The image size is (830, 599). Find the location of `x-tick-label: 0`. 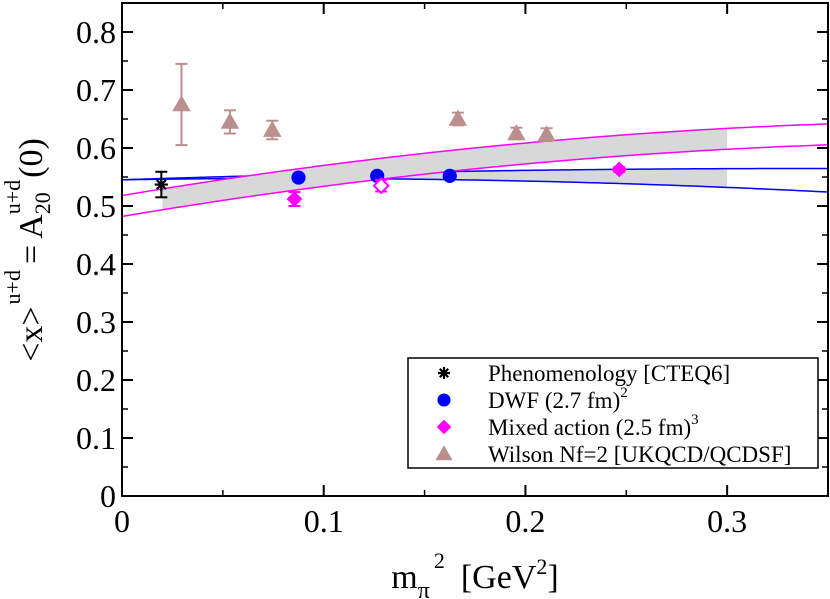

x-tick-label: 0 is located at coordinates (122, 521).